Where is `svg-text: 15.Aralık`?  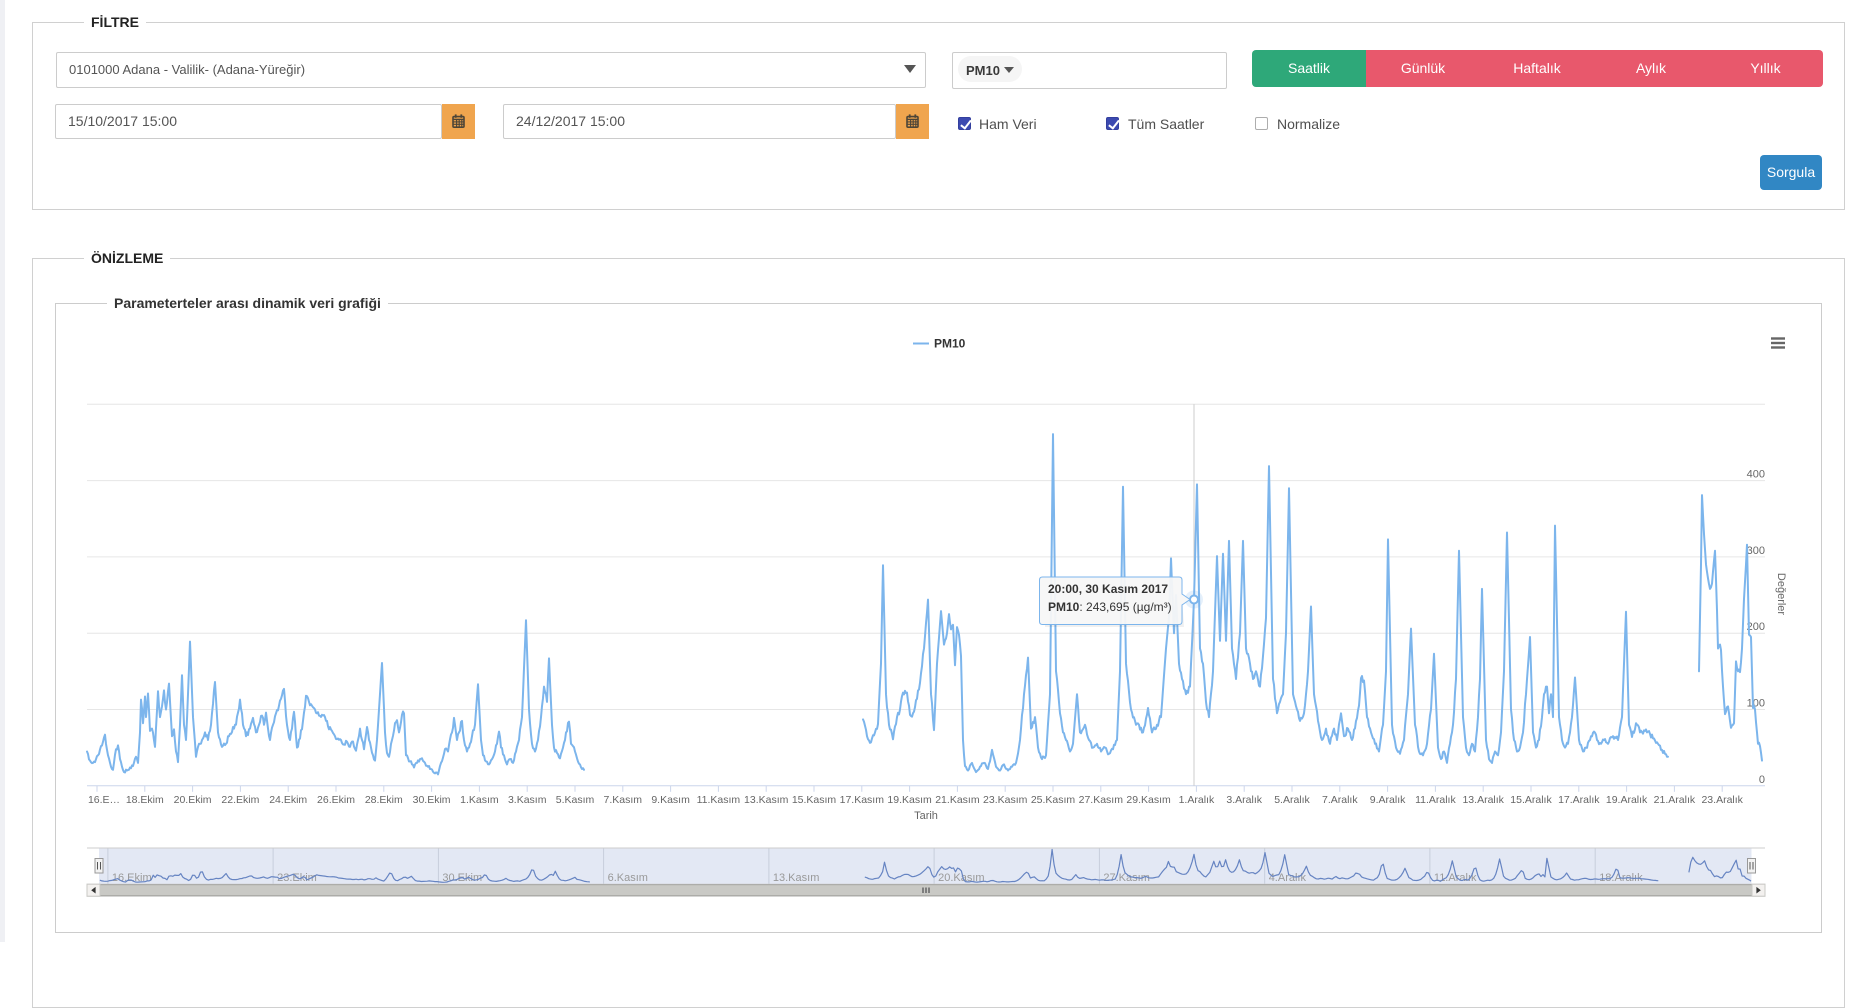 svg-text: 15.Aralık is located at coordinates (1531, 800).